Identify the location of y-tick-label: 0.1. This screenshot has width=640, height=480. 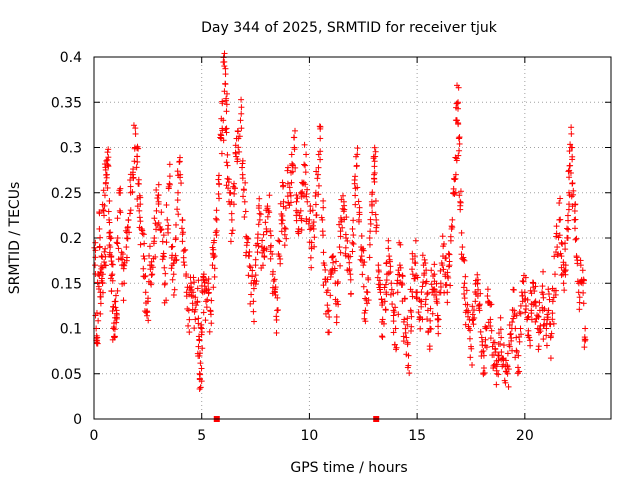
(71, 330).